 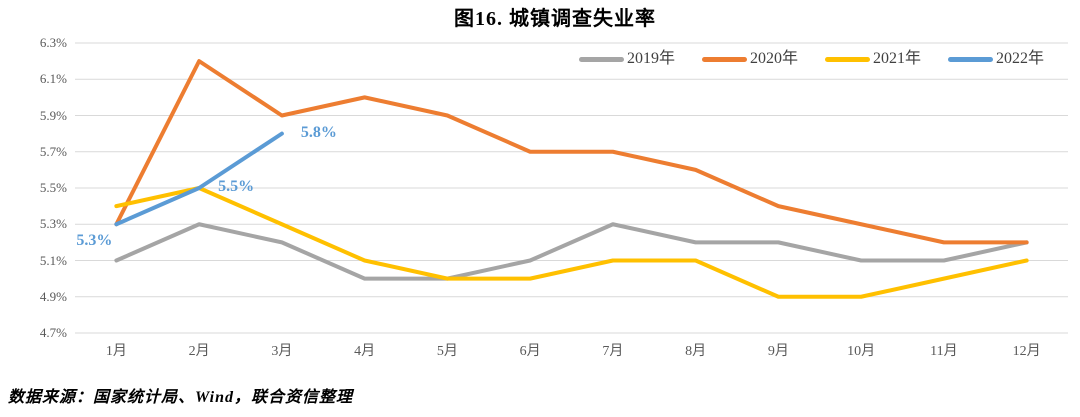 I want to click on x-axis-tick-label: 9月, so click(x=778, y=351).